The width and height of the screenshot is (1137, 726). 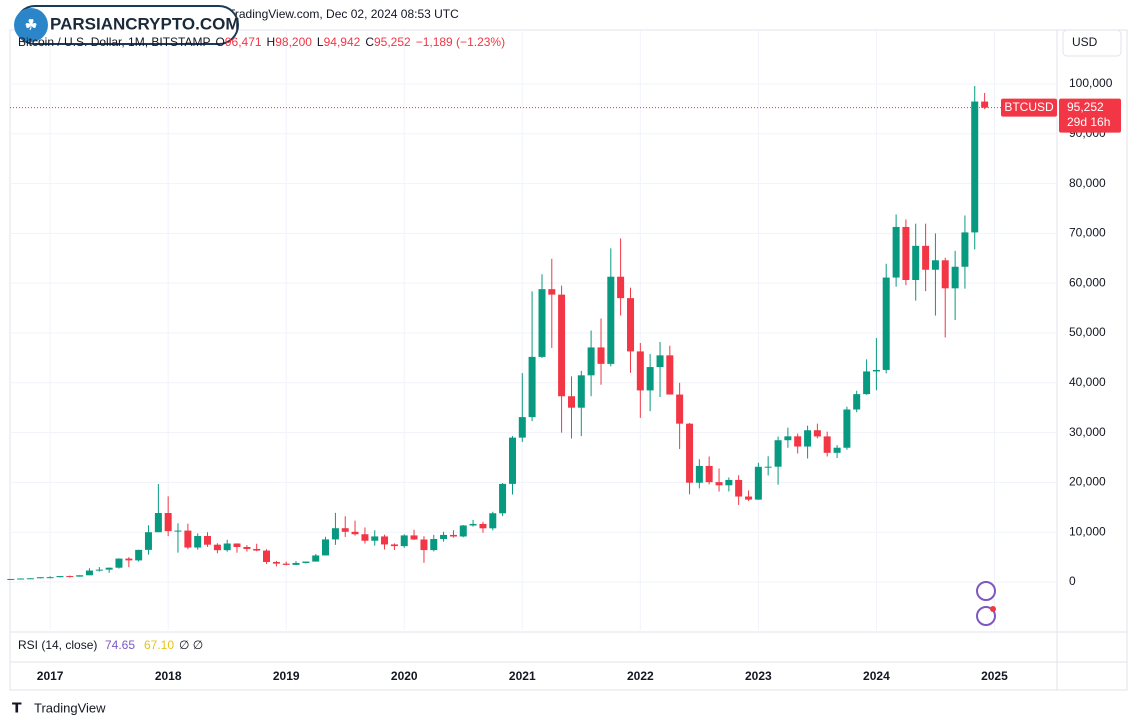 I want to click on x-tick-label: 2022, so click(x=640, y=676).